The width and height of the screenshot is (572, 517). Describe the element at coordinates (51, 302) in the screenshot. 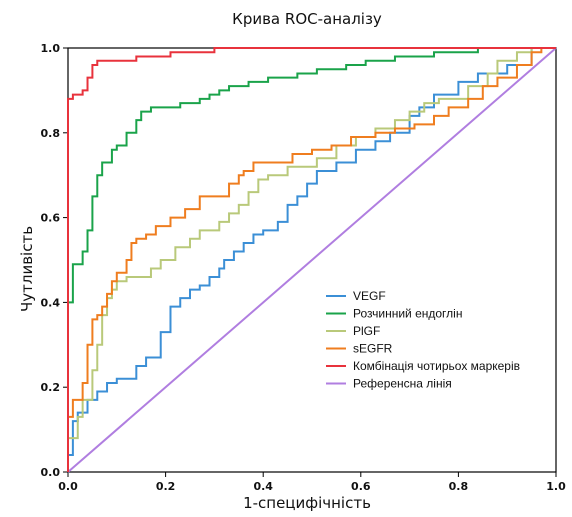

I see `y-tick-label: 0.4` at that location.